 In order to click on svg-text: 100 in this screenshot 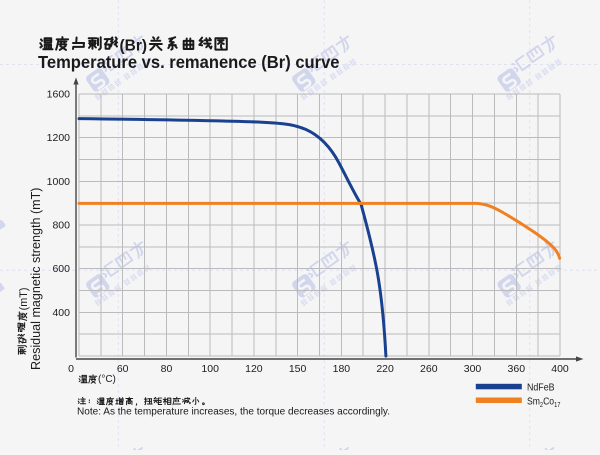, I will do `click(210, 369)`.